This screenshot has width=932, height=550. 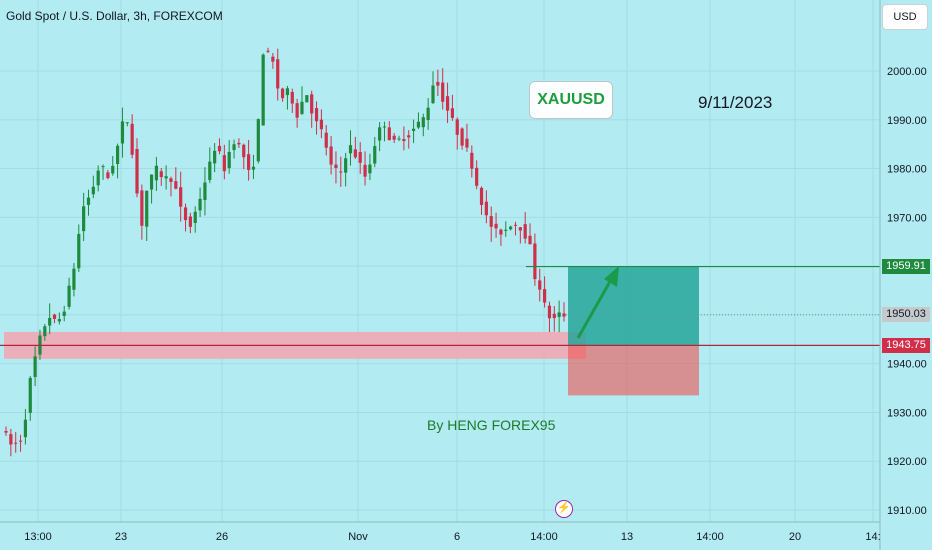 What do you see at coordinates (907, 170) in the screenshot?
I see `price-tick-label: 1980.00` at bounding box center [907, 170].